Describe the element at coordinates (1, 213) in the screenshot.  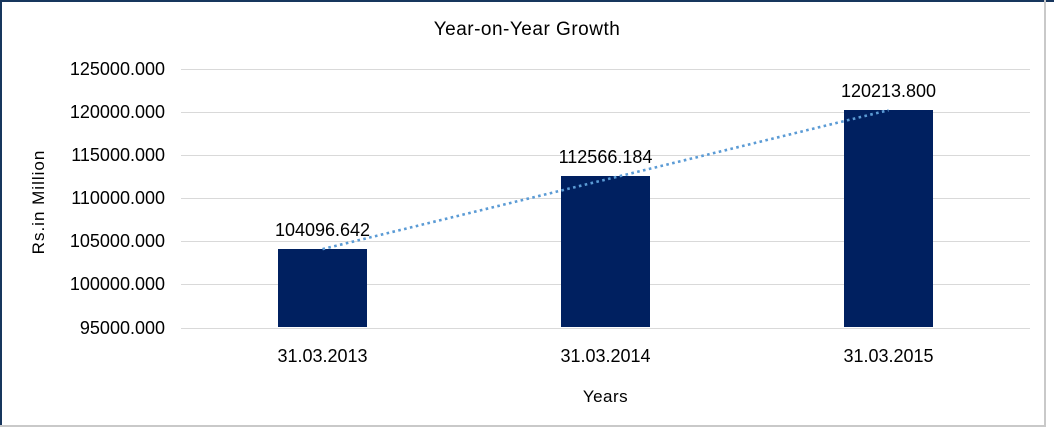
I see `frame-border-left` at that location.